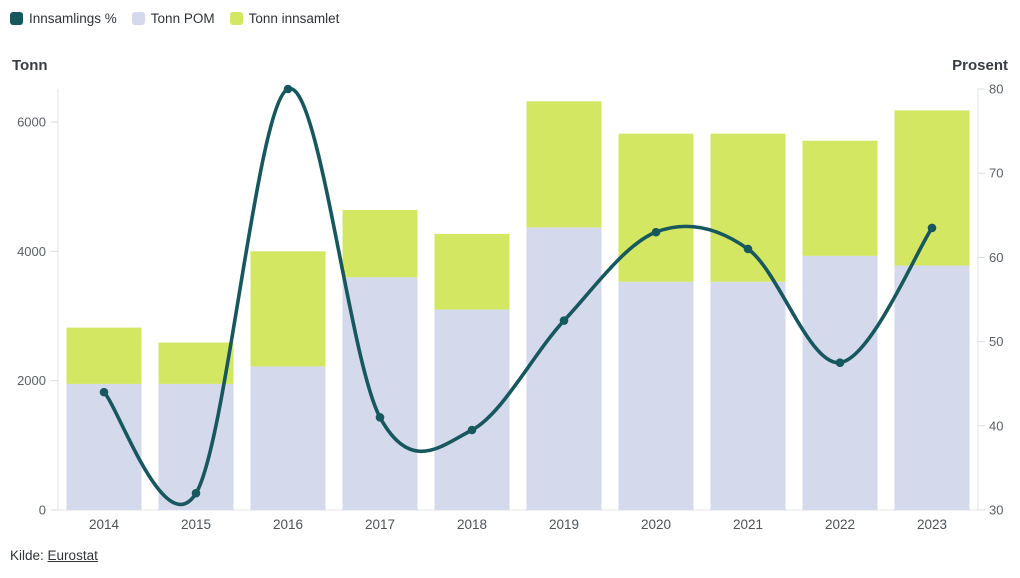 The height and width of the screenshot is (578, 1020). I want to click on bar-tonn-innsamlet-2015, so click(196, 363).